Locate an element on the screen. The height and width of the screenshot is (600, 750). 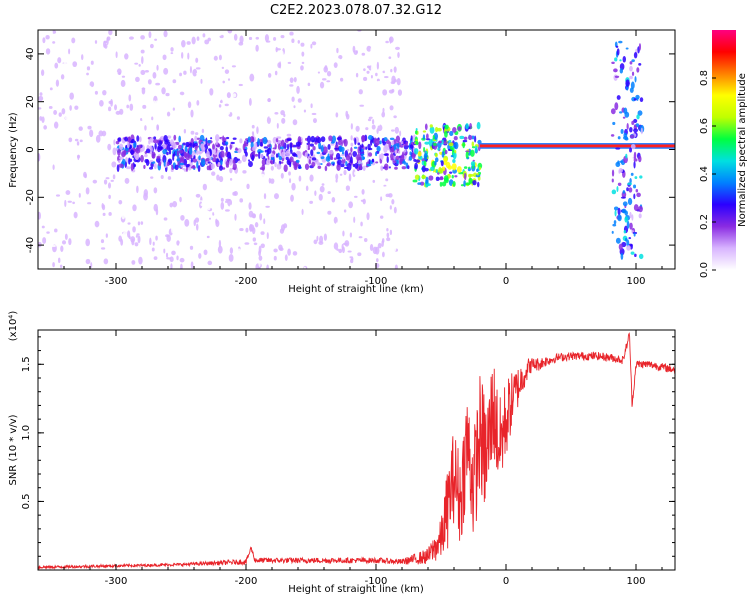
spectrogram-y-tick-label: -20 is located at coordinates (30, 197).